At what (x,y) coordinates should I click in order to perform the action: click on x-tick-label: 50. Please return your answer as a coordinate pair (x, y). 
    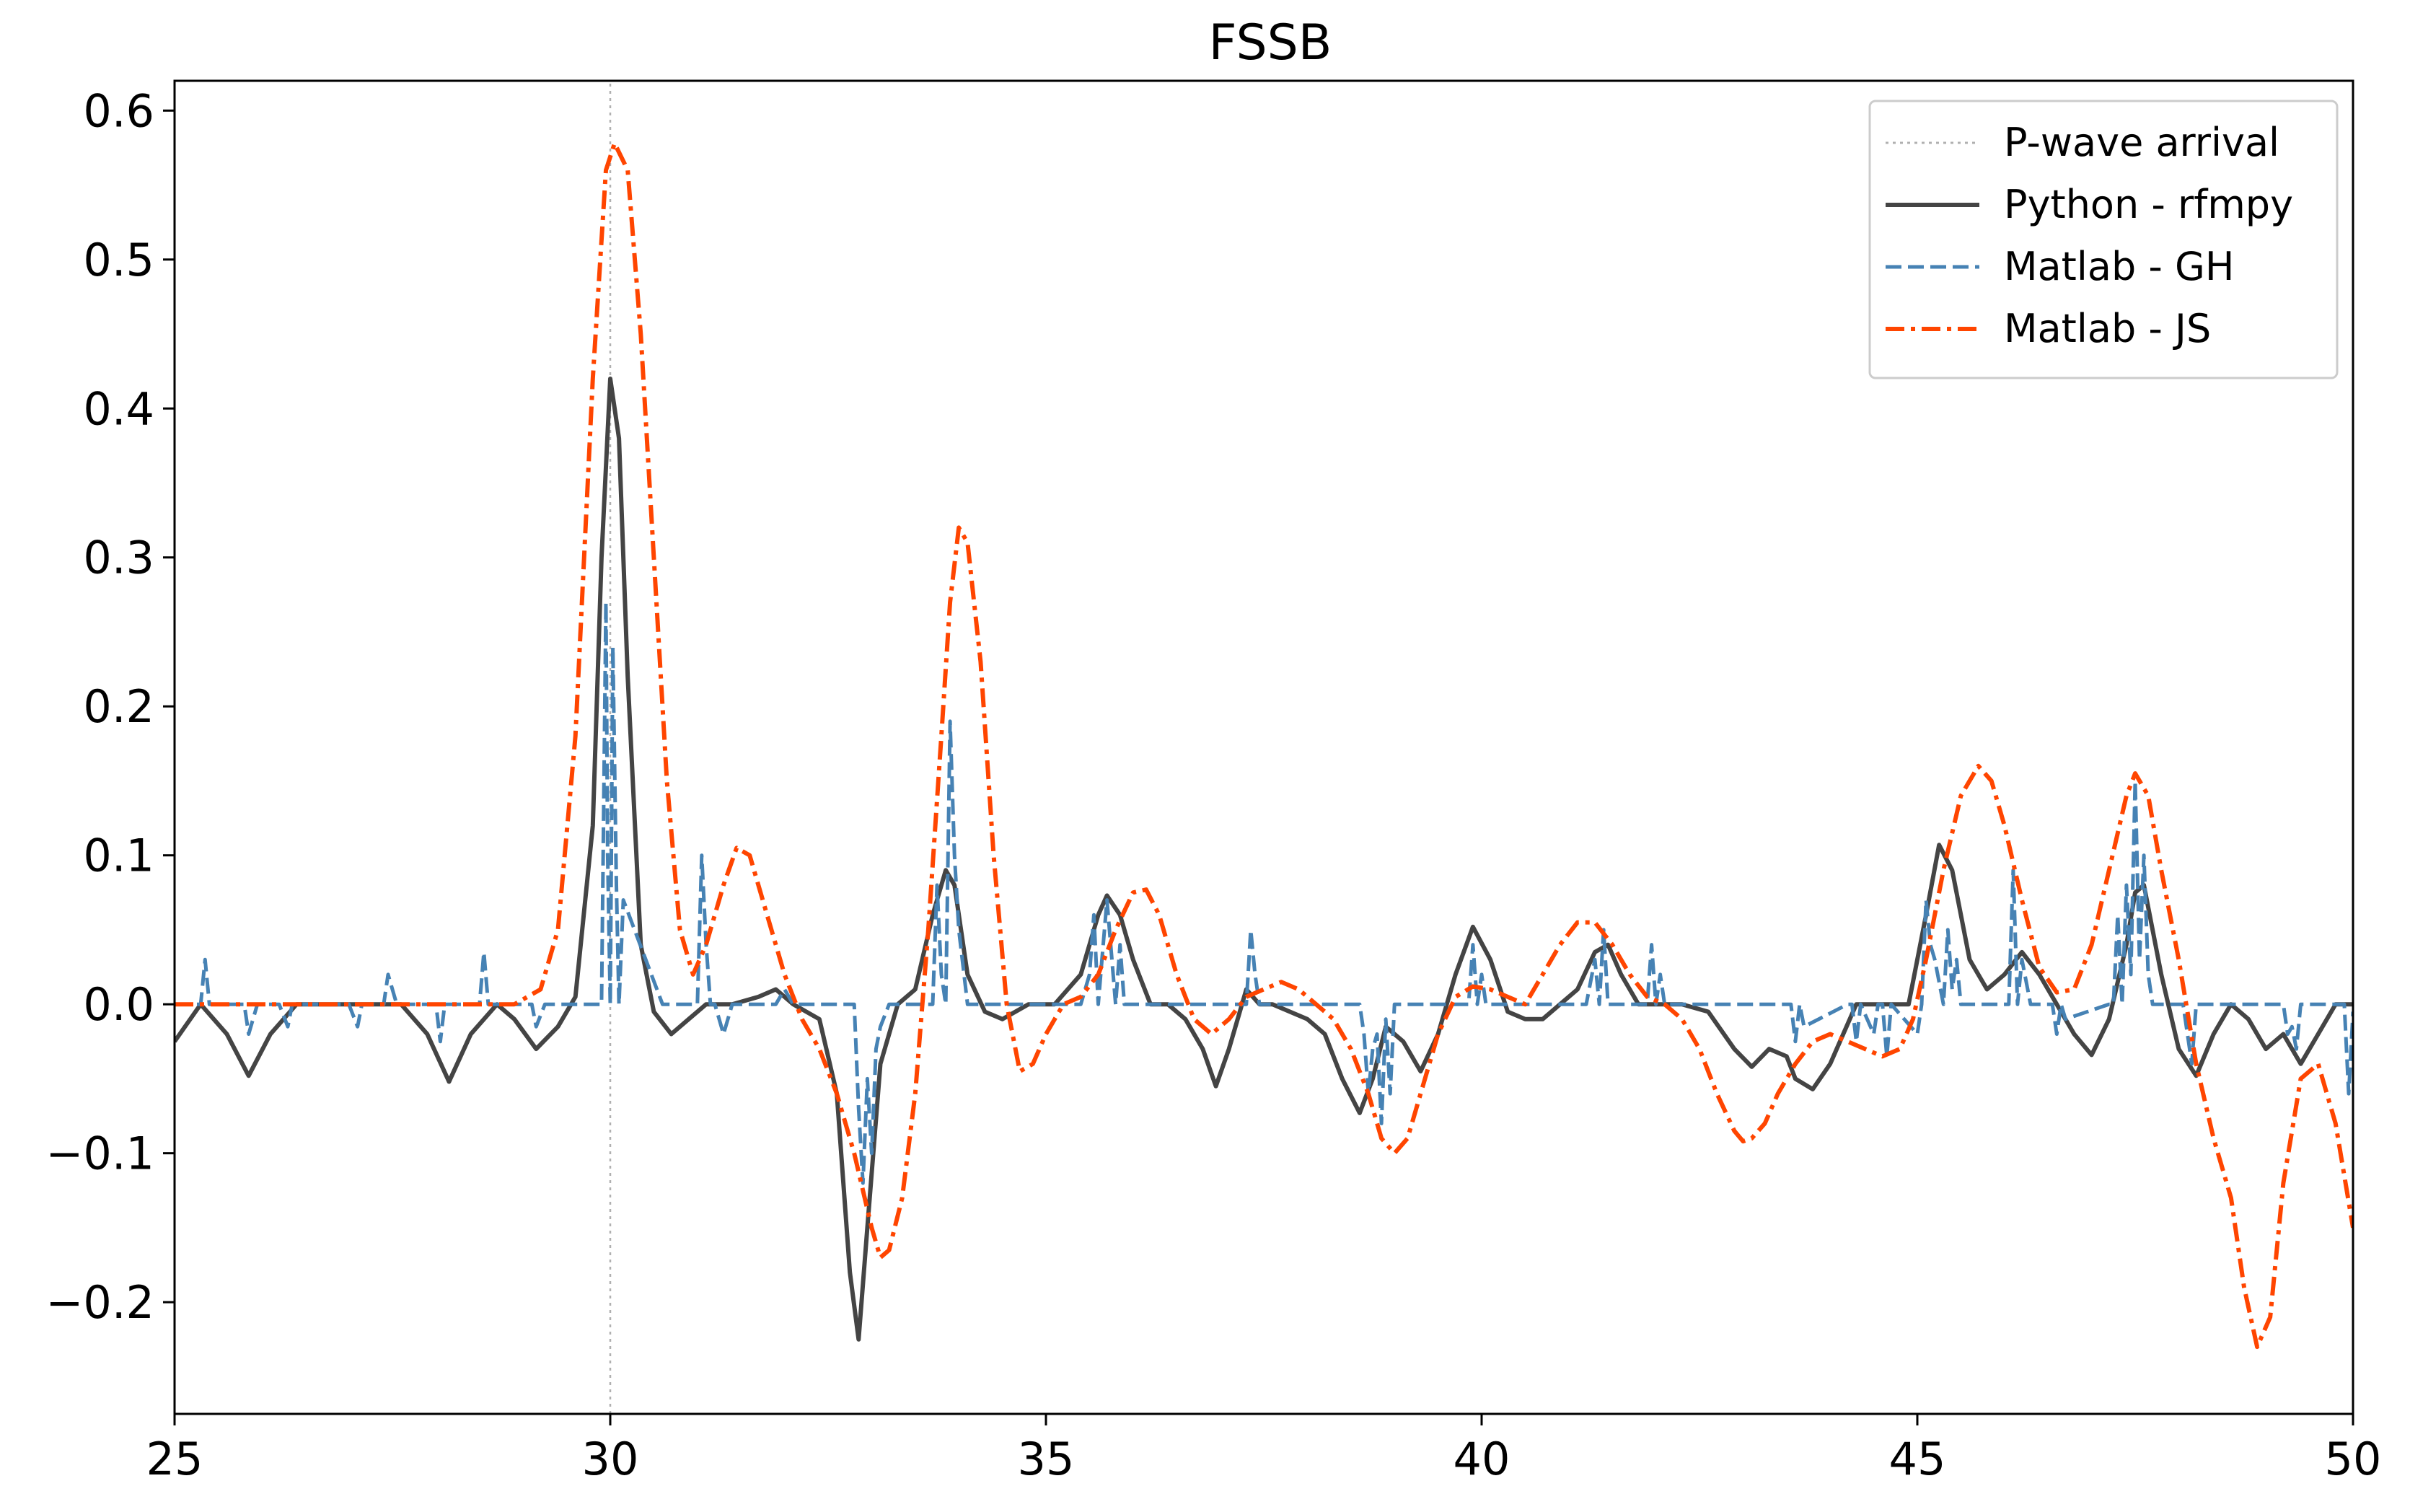
    Looking at the image, I should click on (2353, 1459).